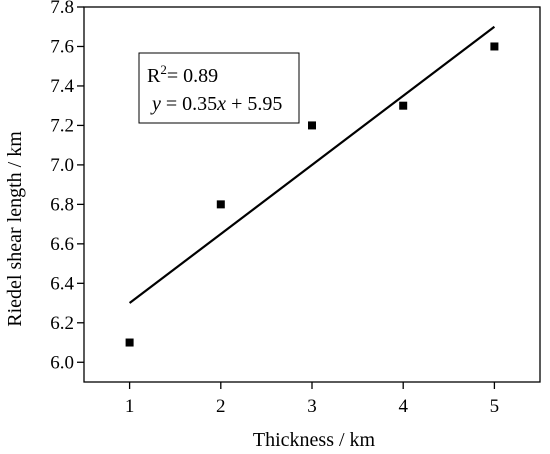 The image size is (550, 454). I want to click on y-tick-label: 7.6, so click(62, 46).